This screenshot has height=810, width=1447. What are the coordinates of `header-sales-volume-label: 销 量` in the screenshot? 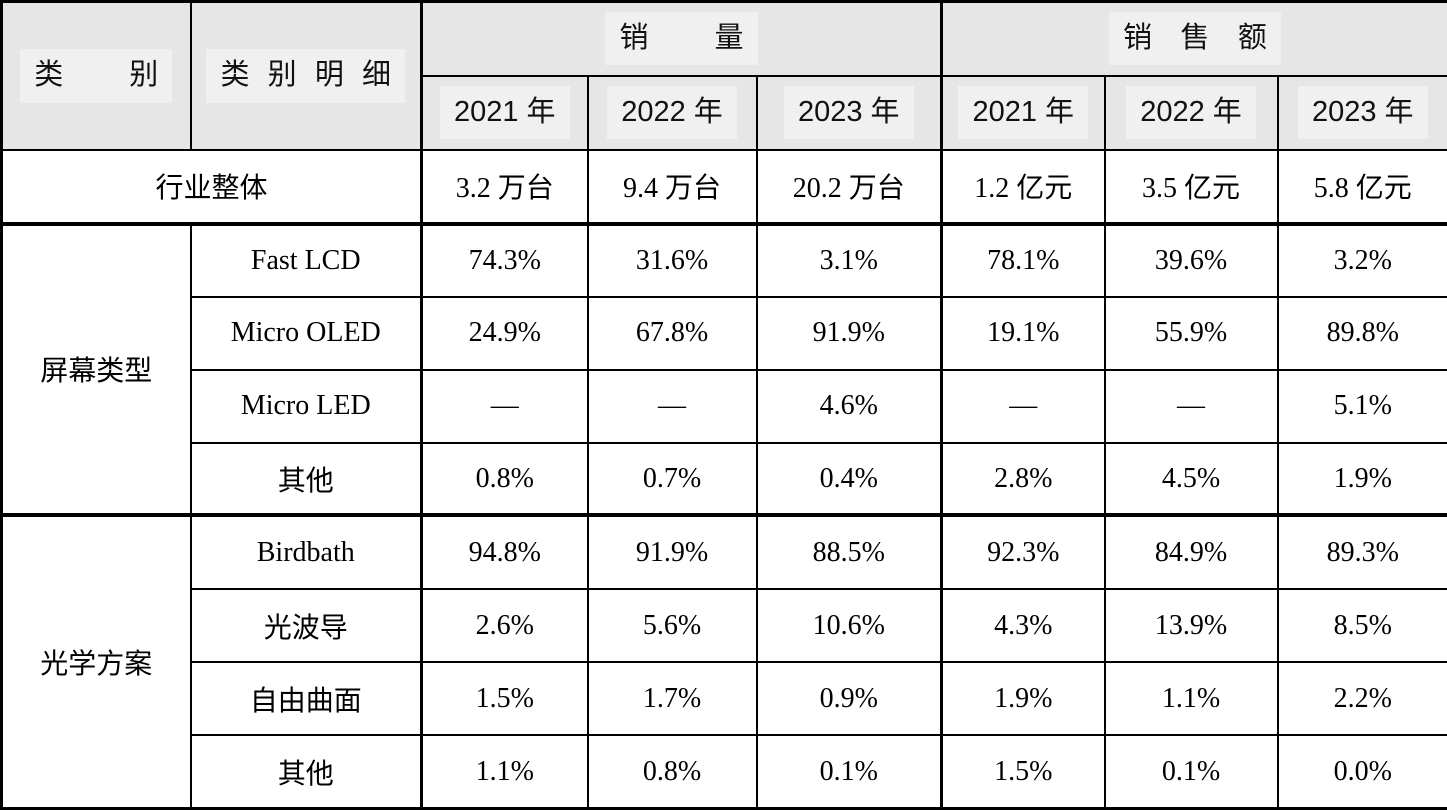 It's located at (681, 39).